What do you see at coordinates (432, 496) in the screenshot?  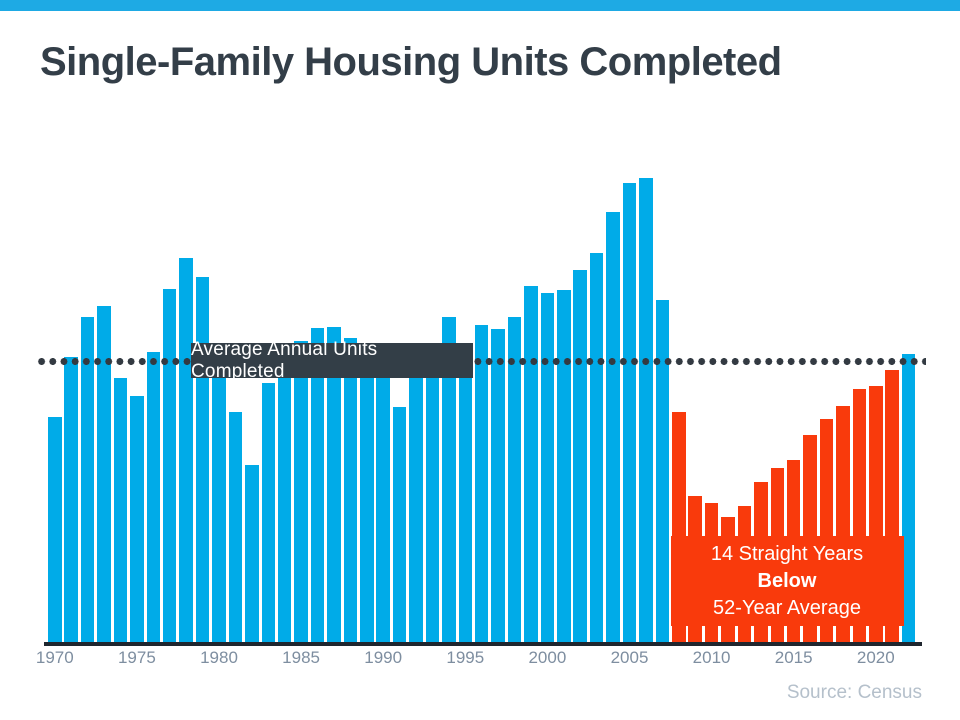 I see `bar-1993` at bounding box center [432, 496].